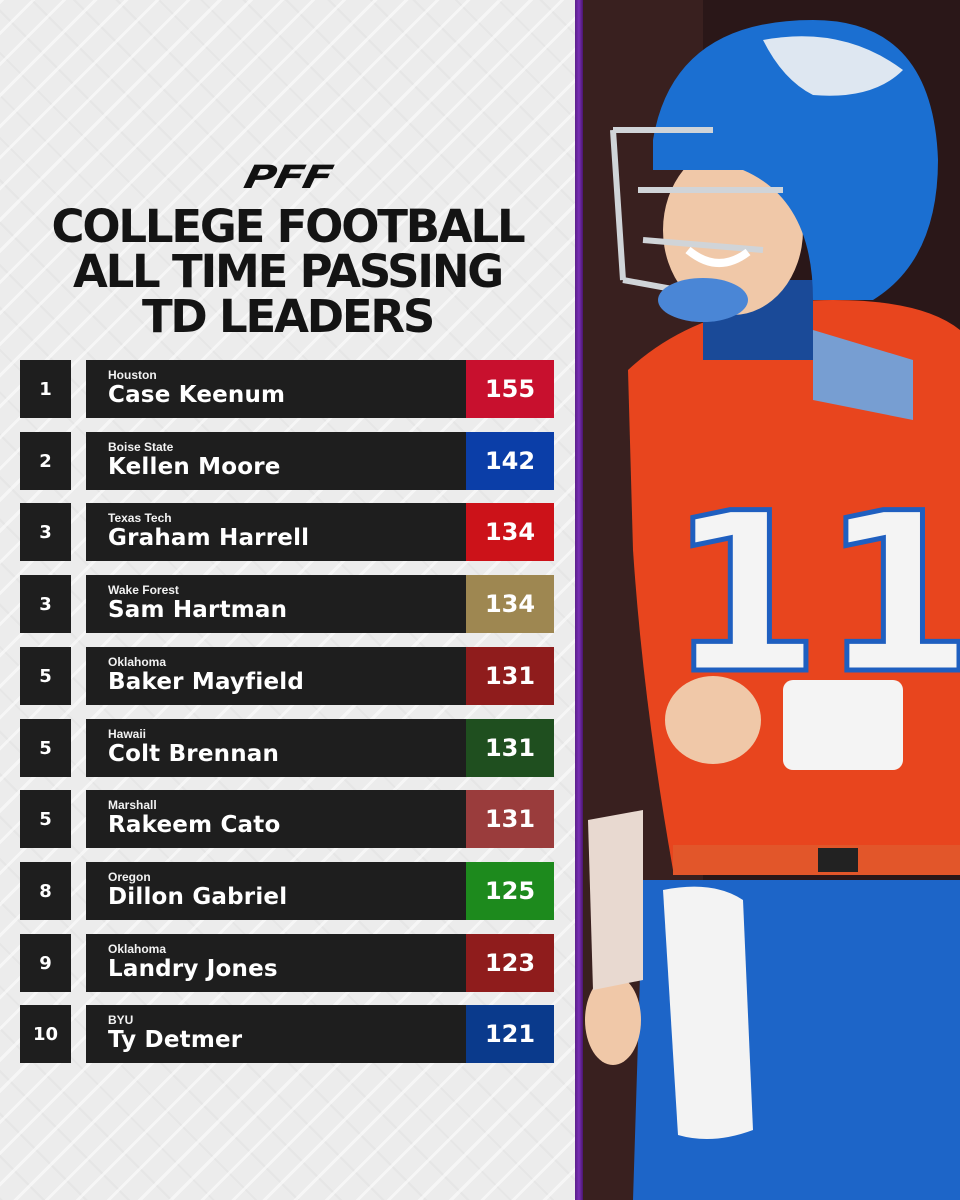  I want to click on leader-row: 3 Wake Forest Sam Hartman 134, so click(287, 604).